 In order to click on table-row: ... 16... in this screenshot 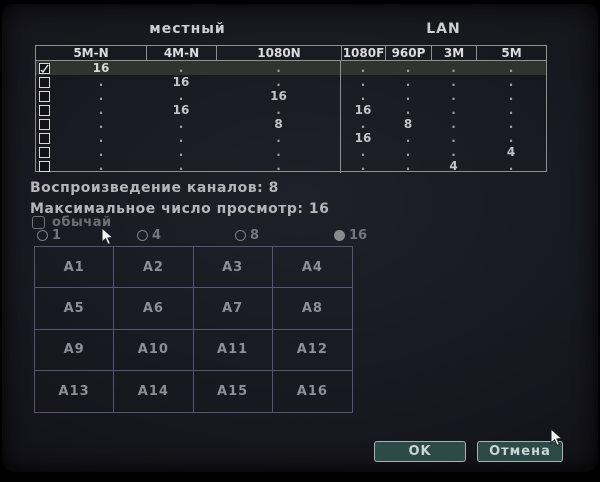, I will do `click(291, 138)`.